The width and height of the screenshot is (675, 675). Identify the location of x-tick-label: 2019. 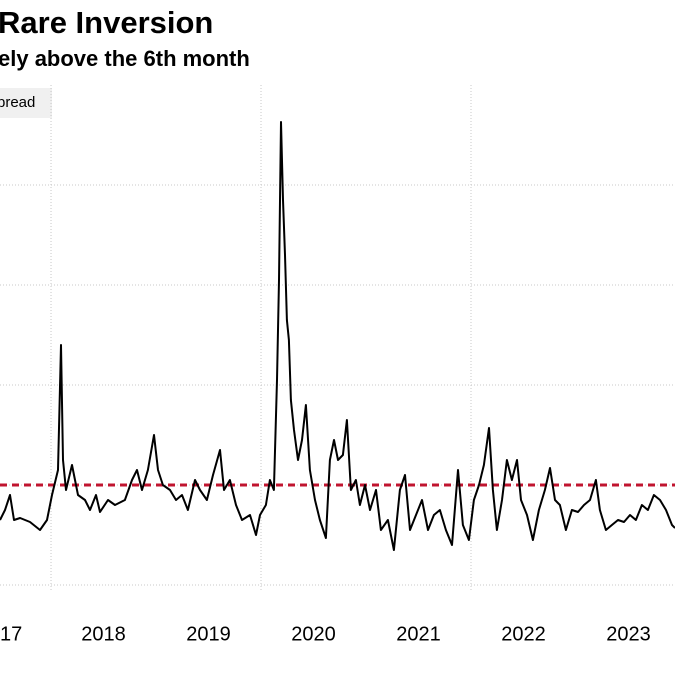
(208, 634).